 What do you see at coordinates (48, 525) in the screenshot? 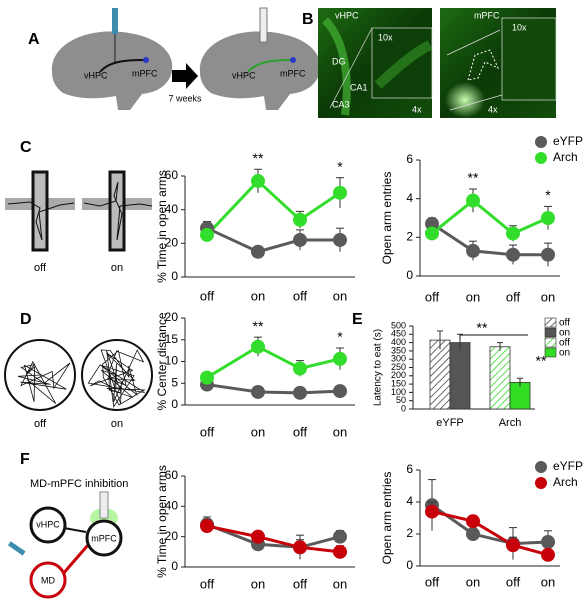
I see `node` at bounding box center [48, 525].